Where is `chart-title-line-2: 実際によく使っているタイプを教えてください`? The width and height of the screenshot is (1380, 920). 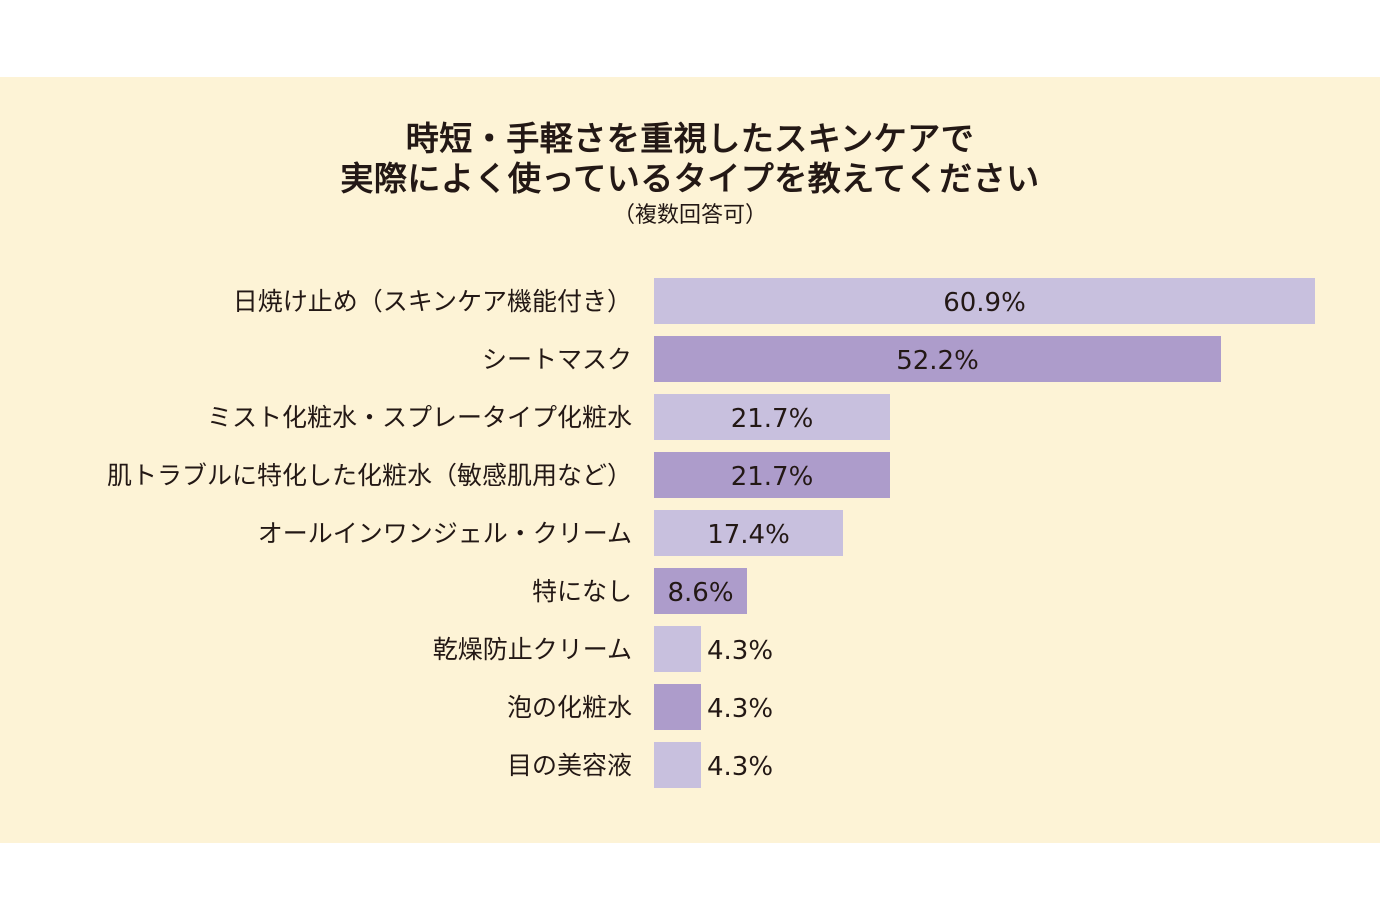 chart-title-line-2: 実際によく使っているタイプを教えてください is located at coordinates (690, 178).